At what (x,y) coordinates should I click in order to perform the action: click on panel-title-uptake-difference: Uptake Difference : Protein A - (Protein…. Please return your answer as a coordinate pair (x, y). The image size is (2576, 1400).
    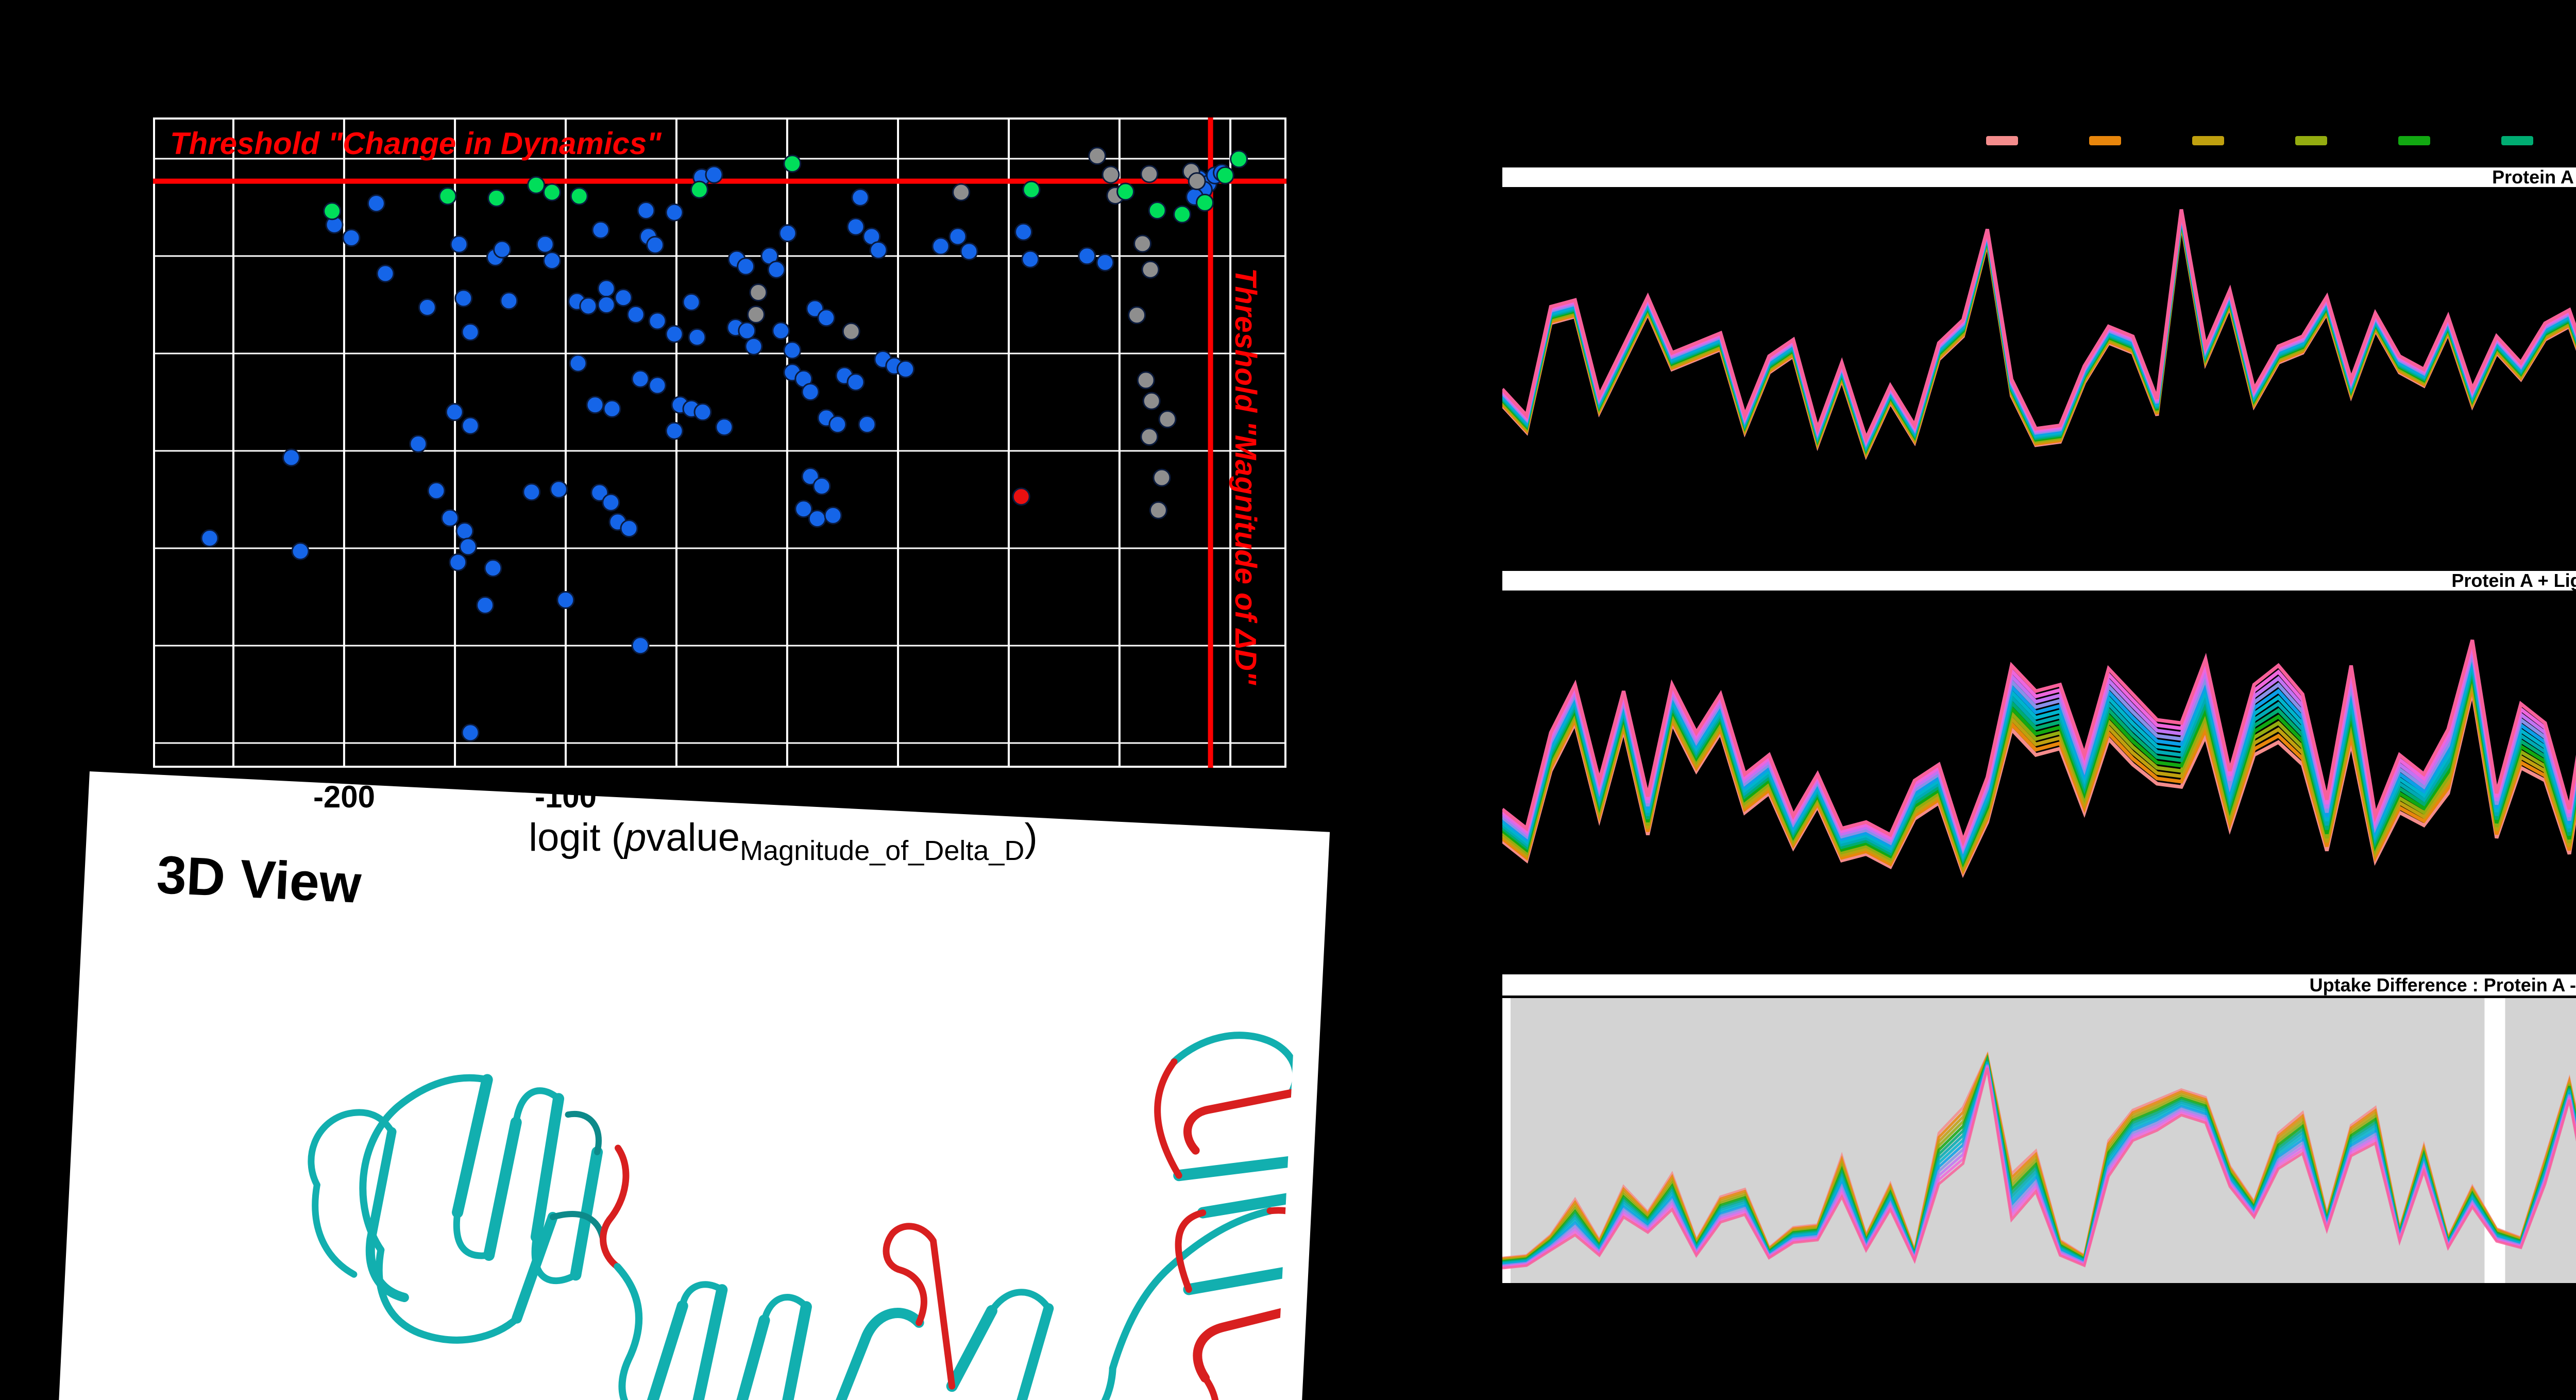
    Looking at the image, I should click on (2039, 986).